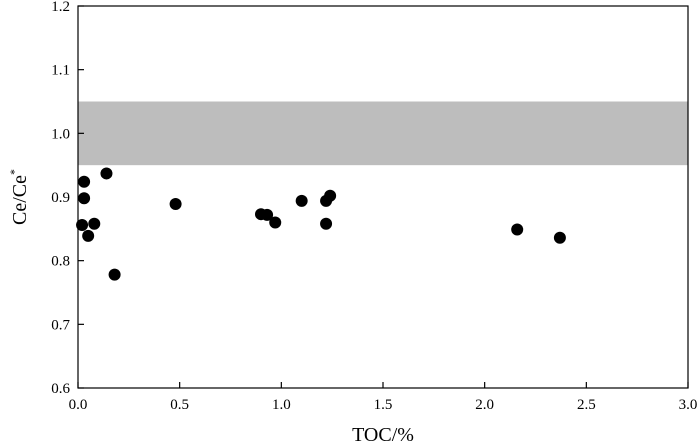 The width and height of the screenshot is (700, 447). What do you see at coordinates (60, 198) in the screenshot?
I see `y-tick-label: 0.9` at bounding box center [60, 198].